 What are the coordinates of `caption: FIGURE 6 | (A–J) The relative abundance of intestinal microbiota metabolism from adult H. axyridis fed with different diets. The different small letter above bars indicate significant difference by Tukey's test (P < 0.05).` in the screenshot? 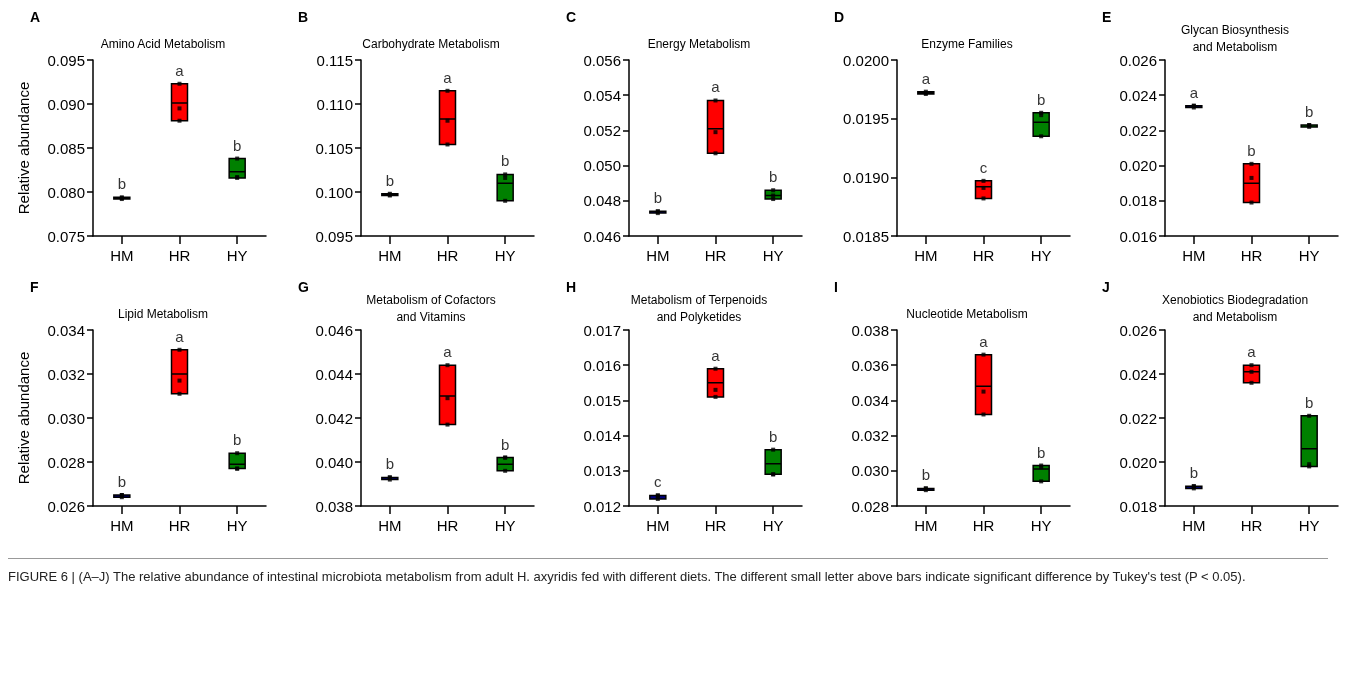 It's located at (627, 577).